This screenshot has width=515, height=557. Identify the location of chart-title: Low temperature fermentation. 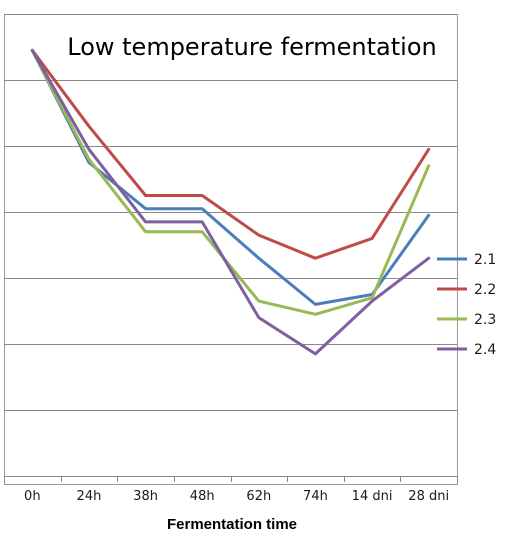
(251, 47).